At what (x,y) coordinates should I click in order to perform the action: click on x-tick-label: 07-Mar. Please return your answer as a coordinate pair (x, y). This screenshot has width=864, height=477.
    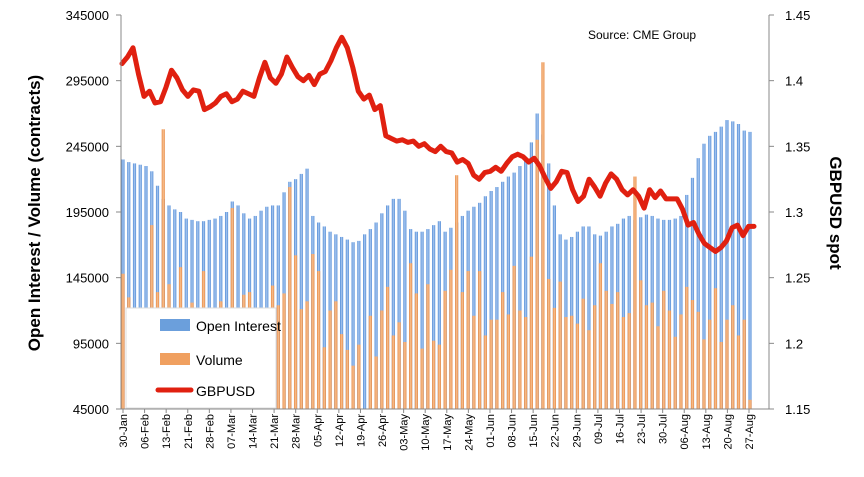
    Looking at the image, I should click on (232, 431).